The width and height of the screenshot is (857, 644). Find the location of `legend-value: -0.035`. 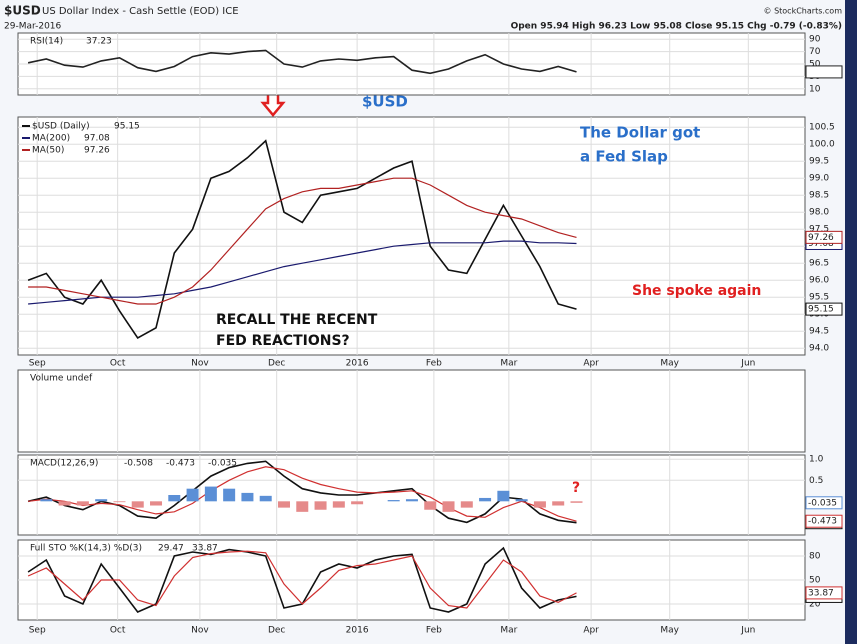

legend-value: -0.035 is located at coordinates (222, 464).